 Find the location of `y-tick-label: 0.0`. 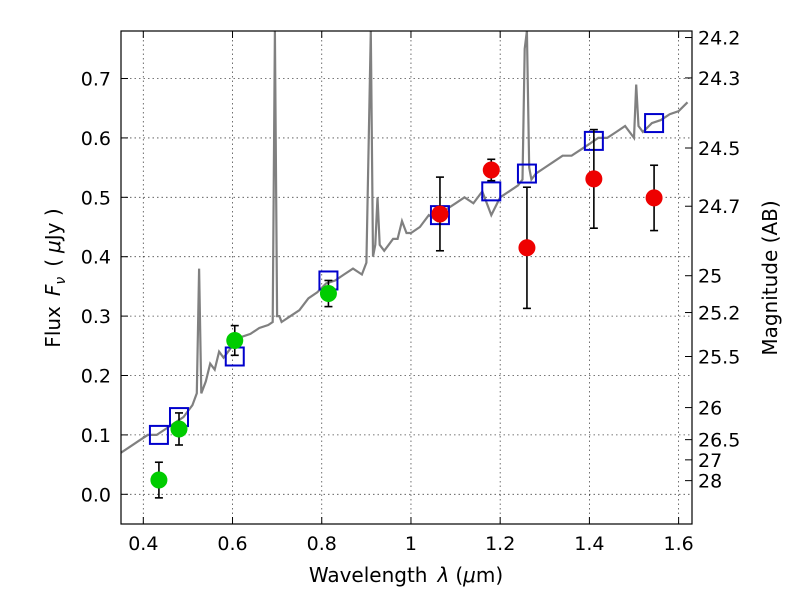

y-tick-label: 0.0 is located at coordinates (96, 495).